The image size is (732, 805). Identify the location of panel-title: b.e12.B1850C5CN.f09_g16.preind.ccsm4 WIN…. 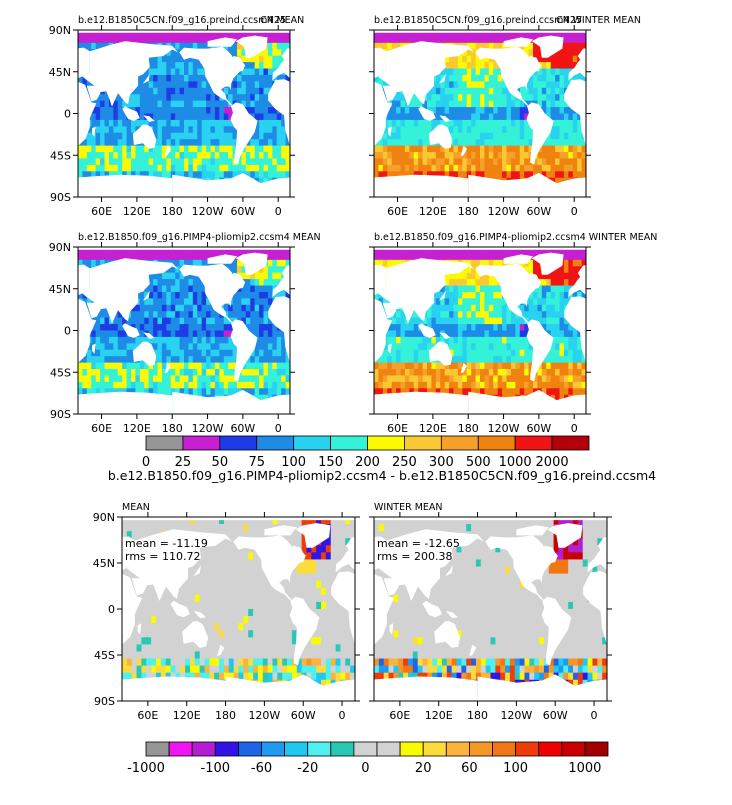
(507, 20).